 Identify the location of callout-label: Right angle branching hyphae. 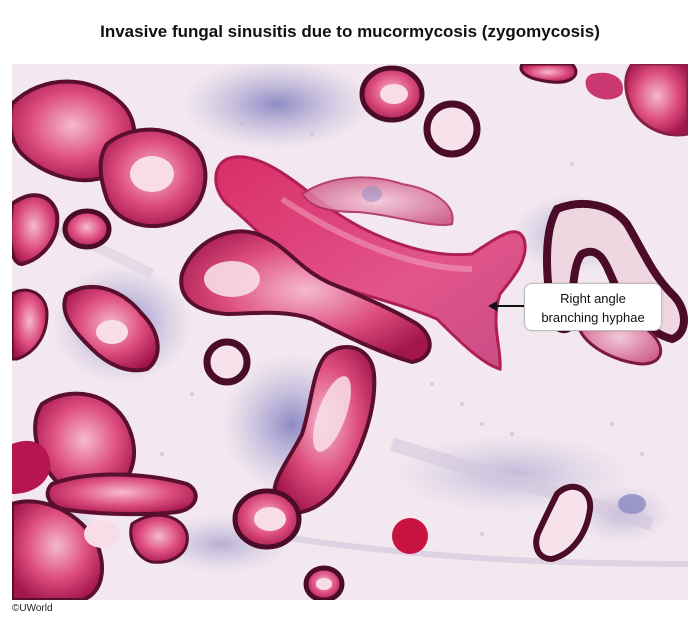
(593, 307).